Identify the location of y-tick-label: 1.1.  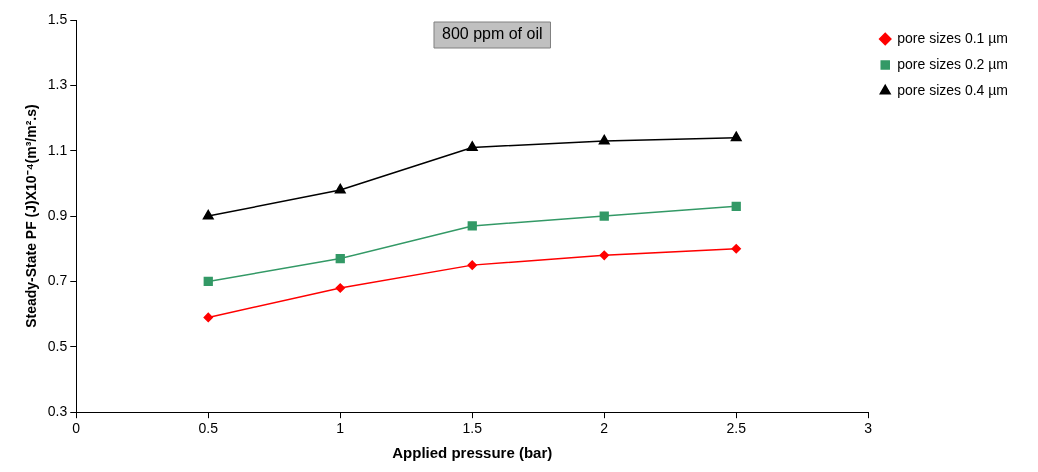
(57, 149).